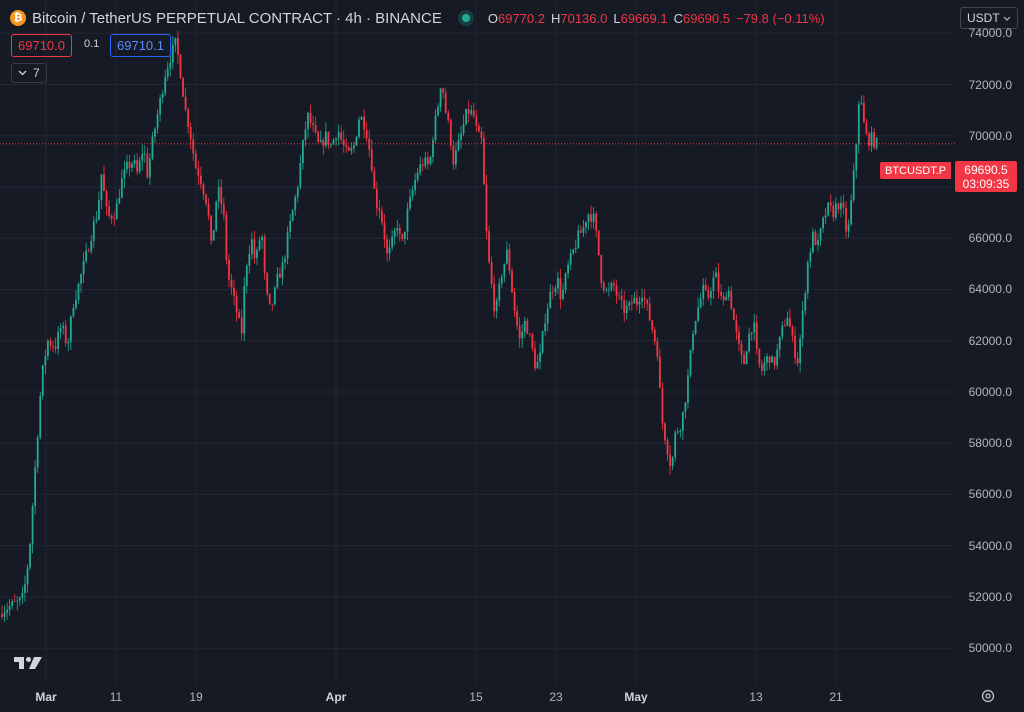  Describe the element at coordinates (989, 18) in the screenshot. I see `currency-select: USDT` at that location.